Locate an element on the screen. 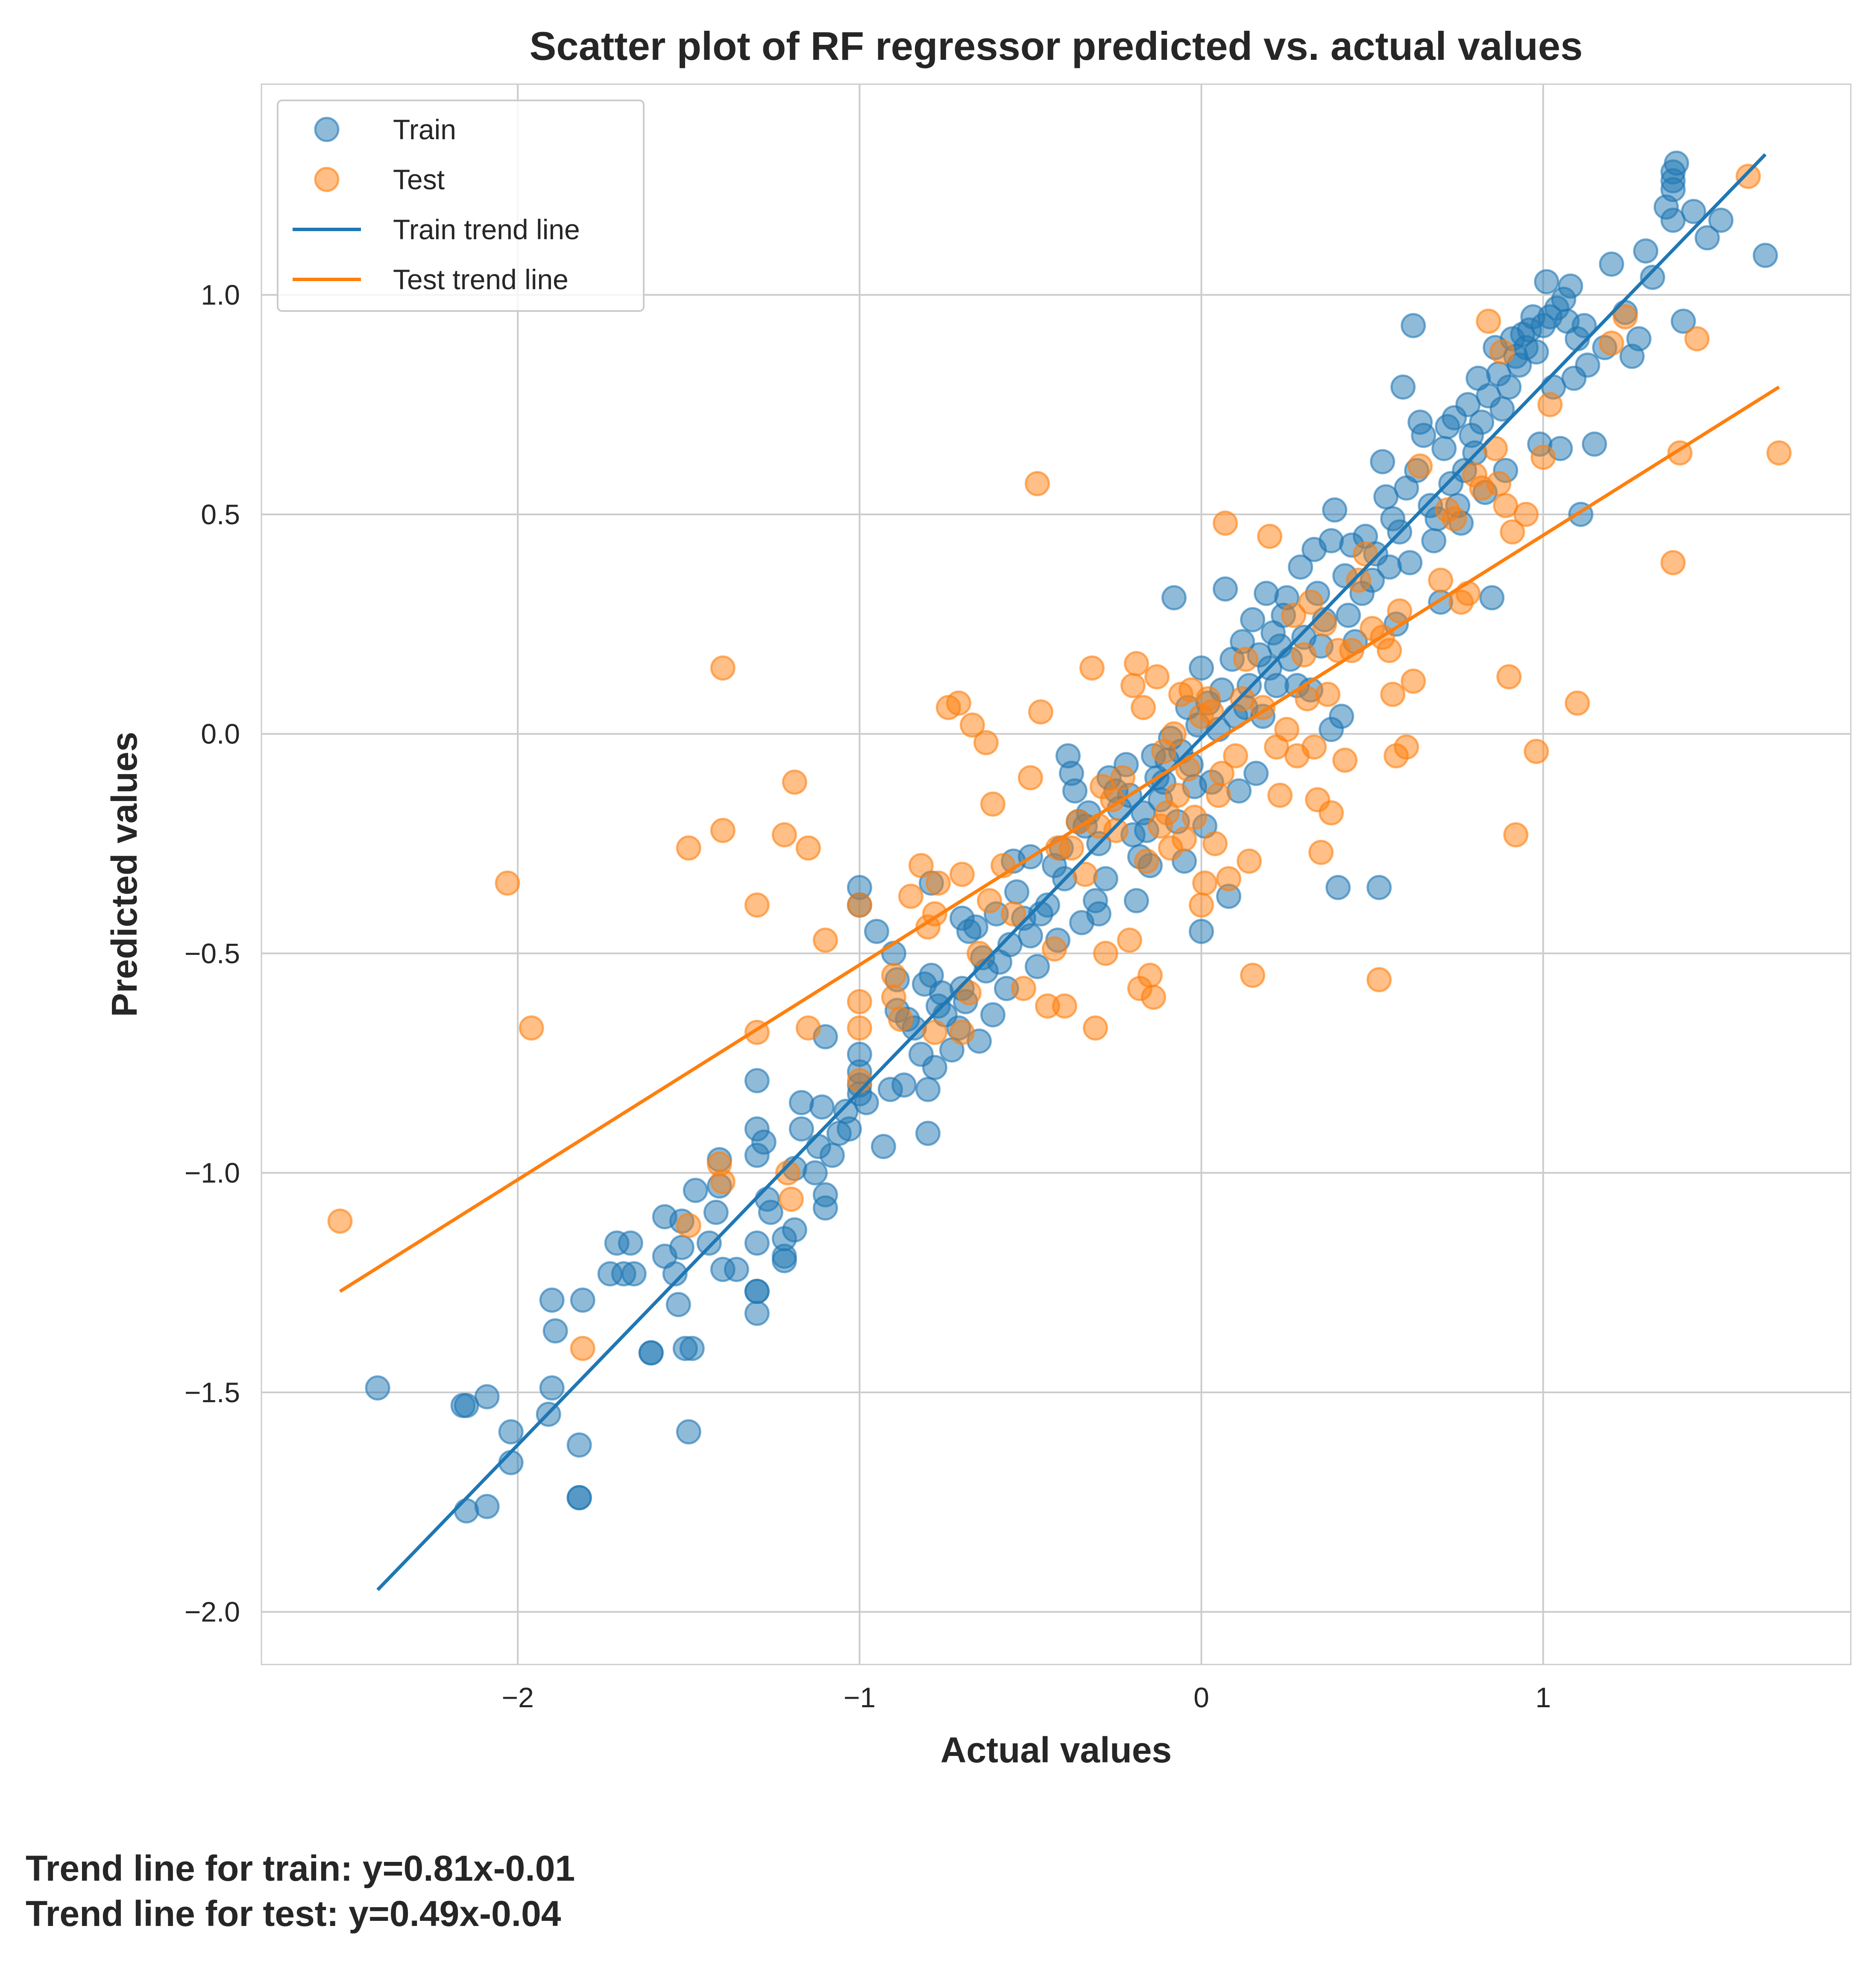 This screenshot has width=1876, height=1964. y-tick-label: −2.0 is located at coordinates (213, 1612).